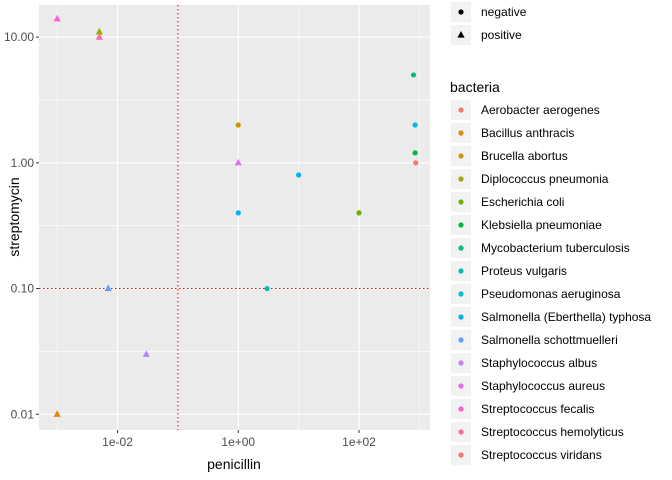 This screenshot has width=672, height=480. Describe the element at coordinates (545, 179) in the screenshot. I see `color-legend-label: Diplococcus pneumonia` at that location.